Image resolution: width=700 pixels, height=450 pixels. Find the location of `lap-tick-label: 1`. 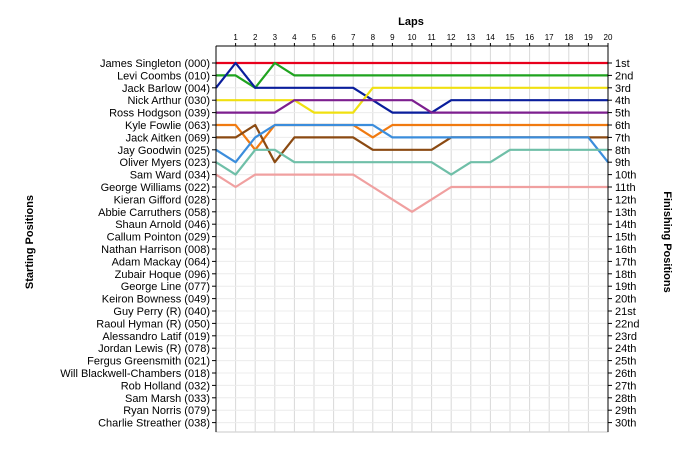

lap-tick-label: 1 is located at coordinates (235, 37).